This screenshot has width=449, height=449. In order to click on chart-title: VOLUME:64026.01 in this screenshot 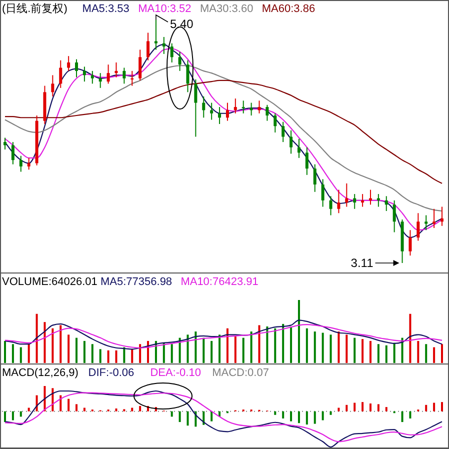, I will do `click(50, 282)`.